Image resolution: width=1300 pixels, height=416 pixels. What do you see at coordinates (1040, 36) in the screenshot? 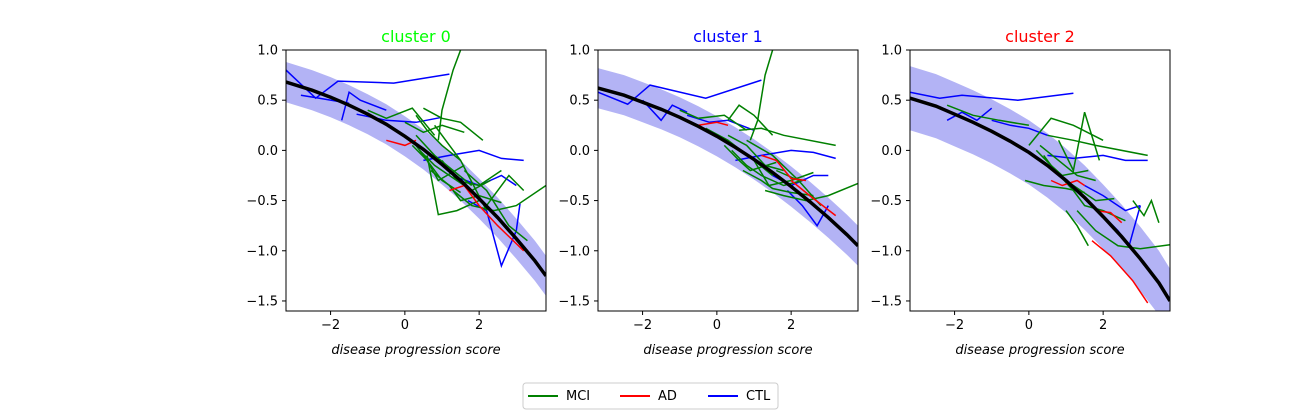
I see `panel-title: cluster 2` at bounding box center [1040, 36].